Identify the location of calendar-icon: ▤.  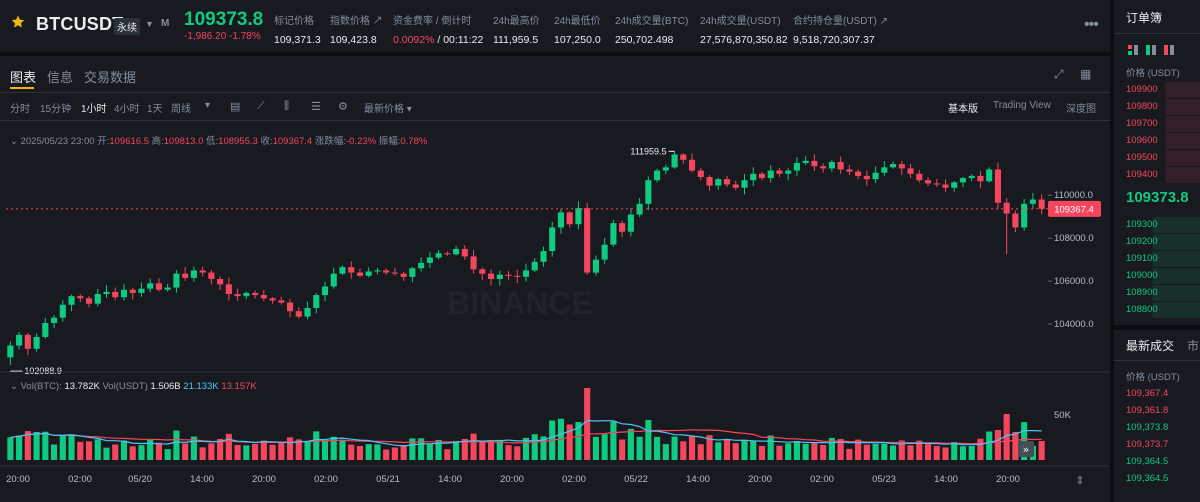
(235, 107).